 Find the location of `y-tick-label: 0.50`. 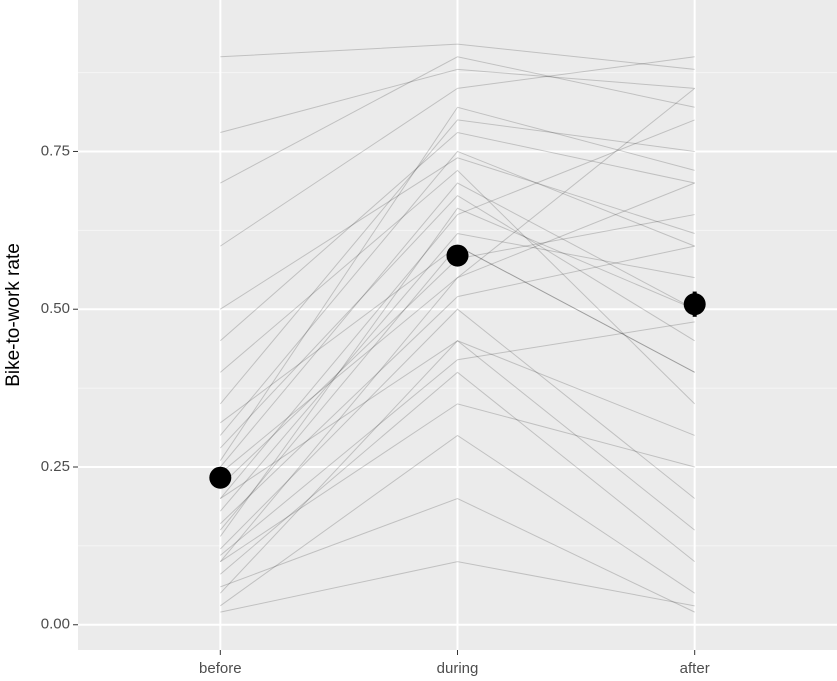

y-tick-label: 0.50 is located at coordinates (55, 308).